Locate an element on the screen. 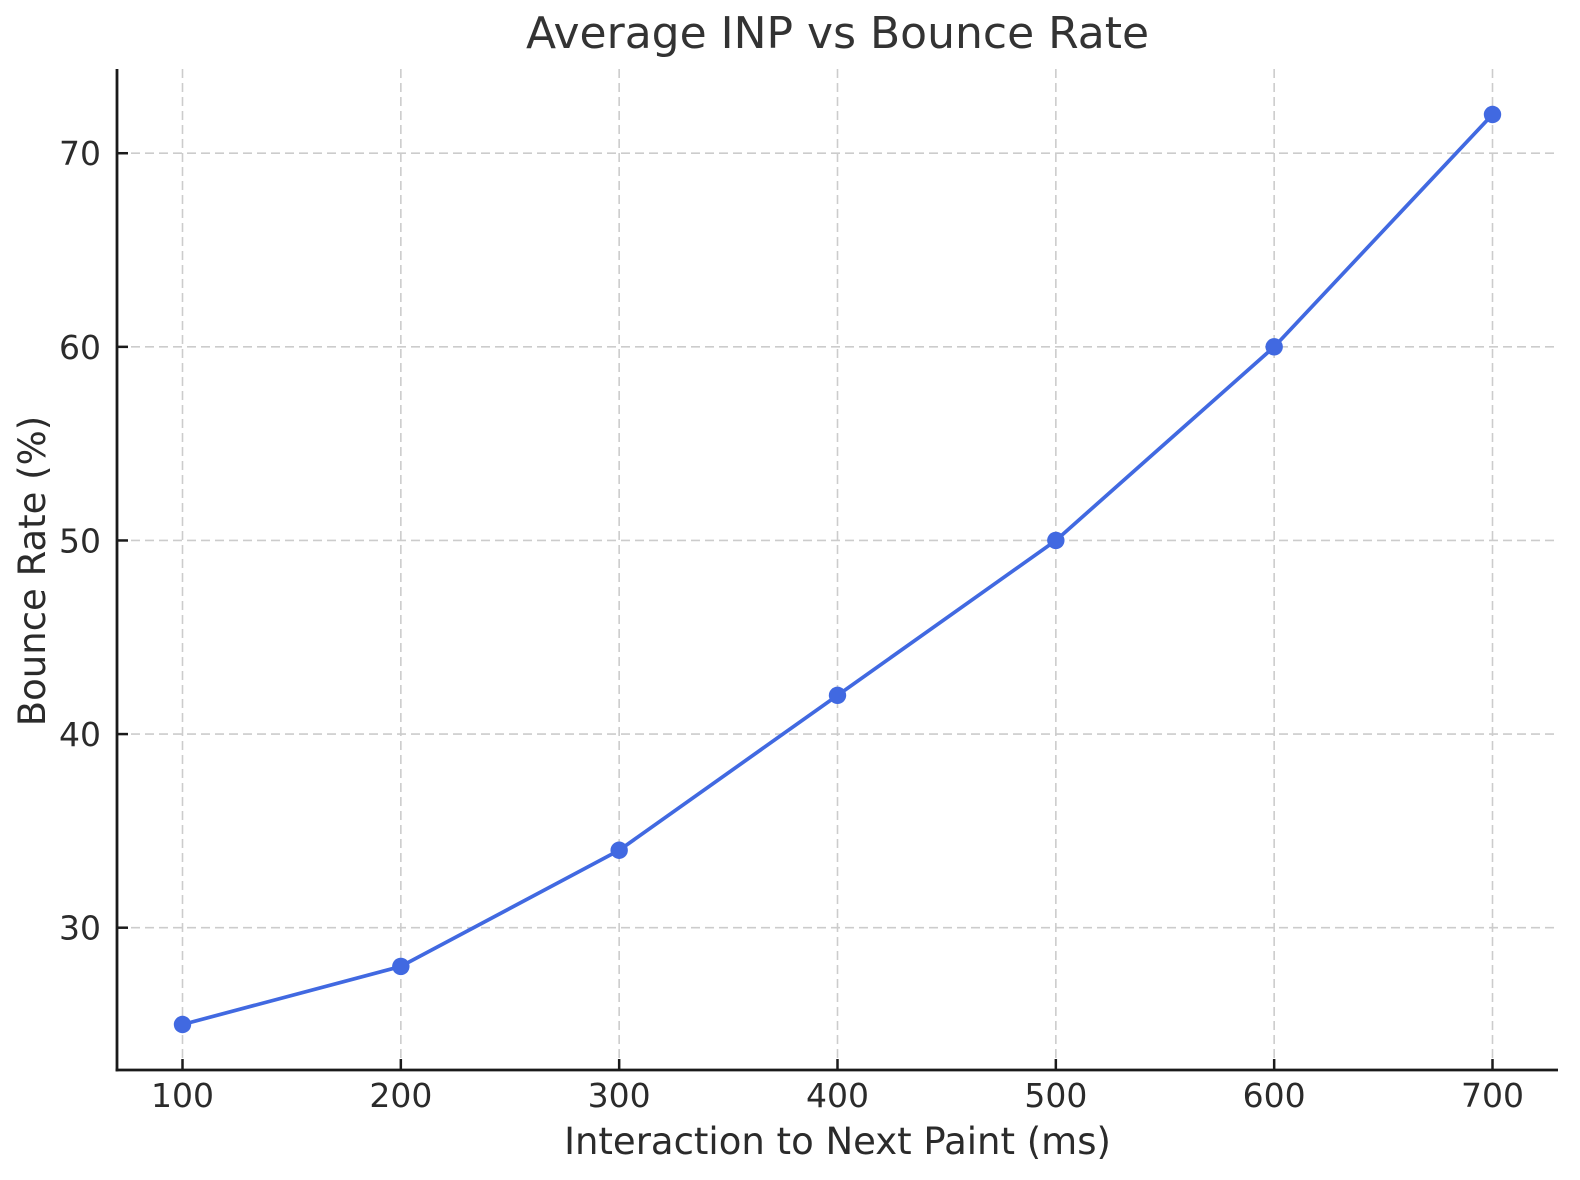 This screenshot has width=1580, height=1180. y-tick-label: 40 is located at coordinates (80, 734).